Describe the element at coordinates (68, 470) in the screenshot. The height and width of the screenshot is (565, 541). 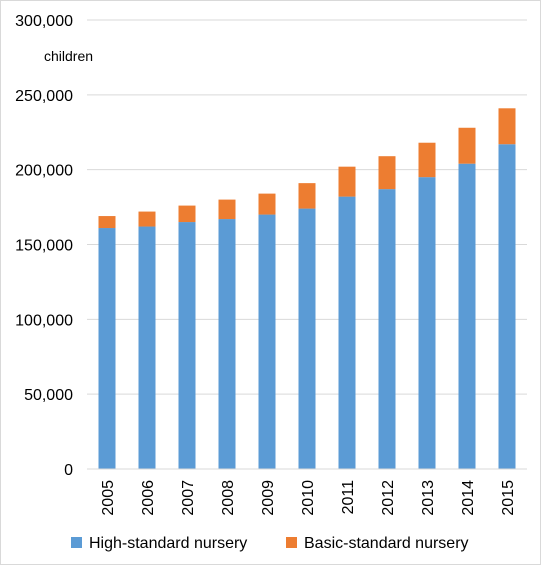
I see `y-tick-label: 0` at that location.